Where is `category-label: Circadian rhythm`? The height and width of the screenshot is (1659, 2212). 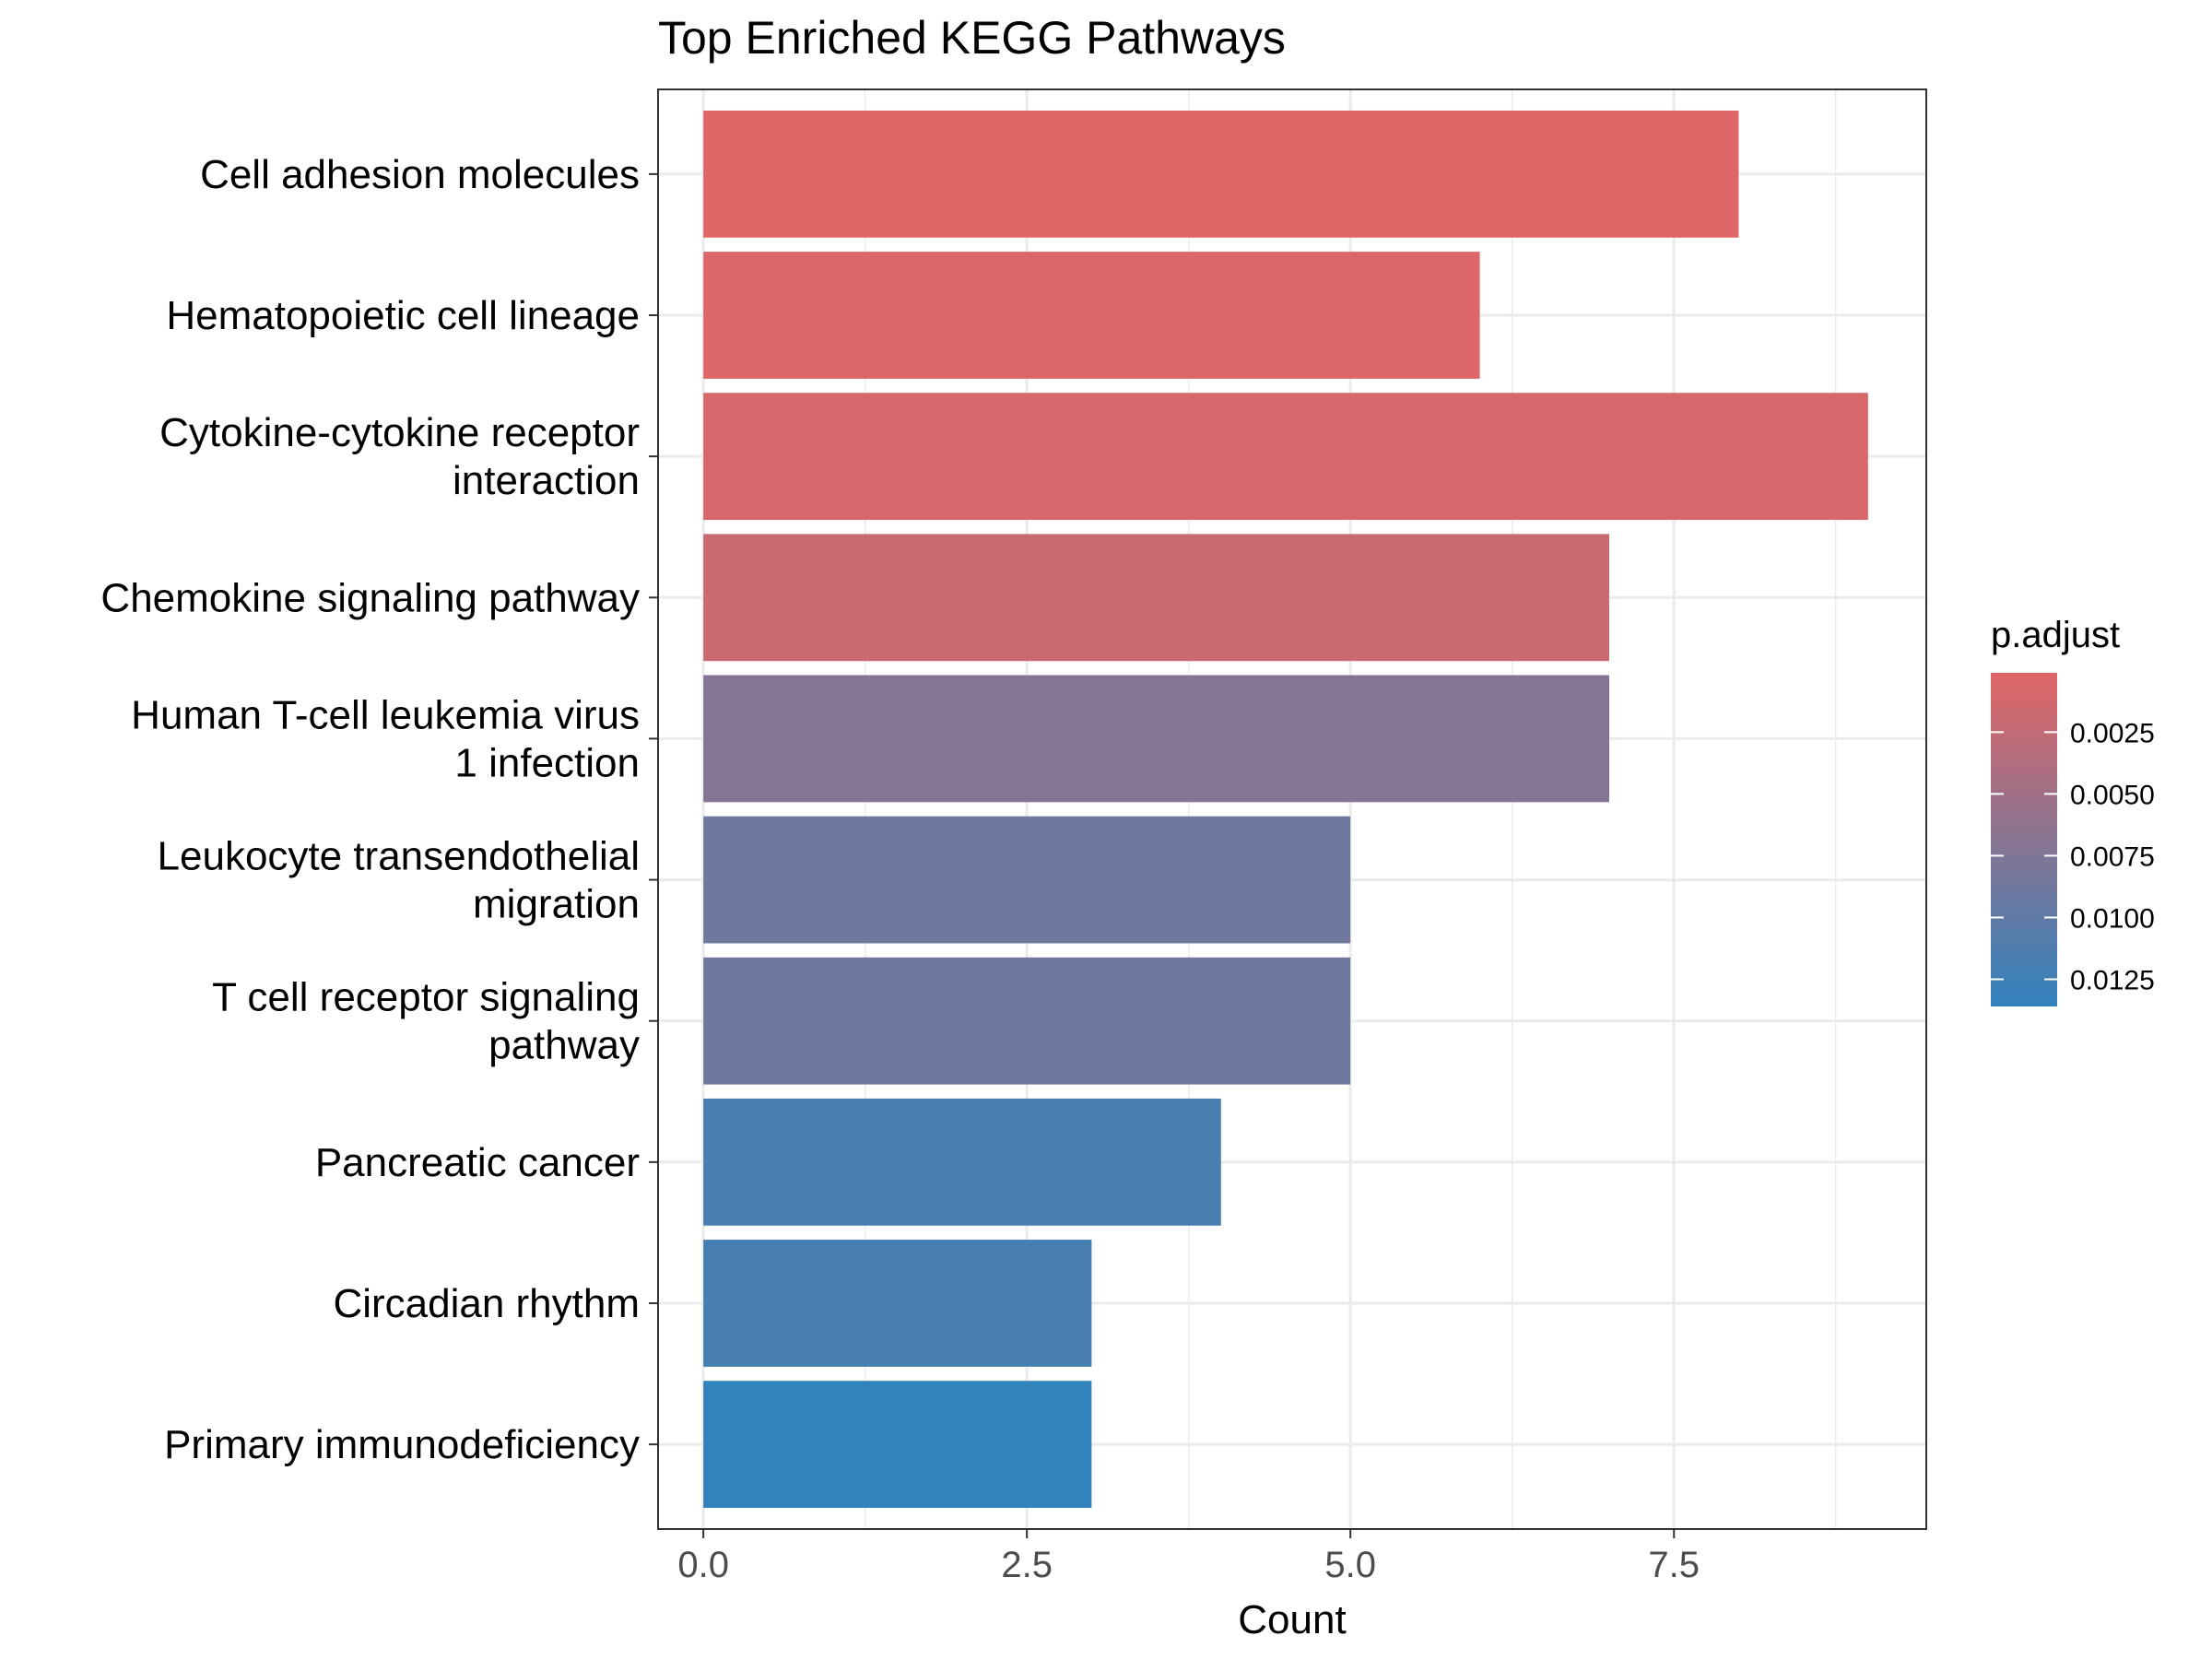
category-label: Circadian rhythm is located at coordinates (486, 1303).